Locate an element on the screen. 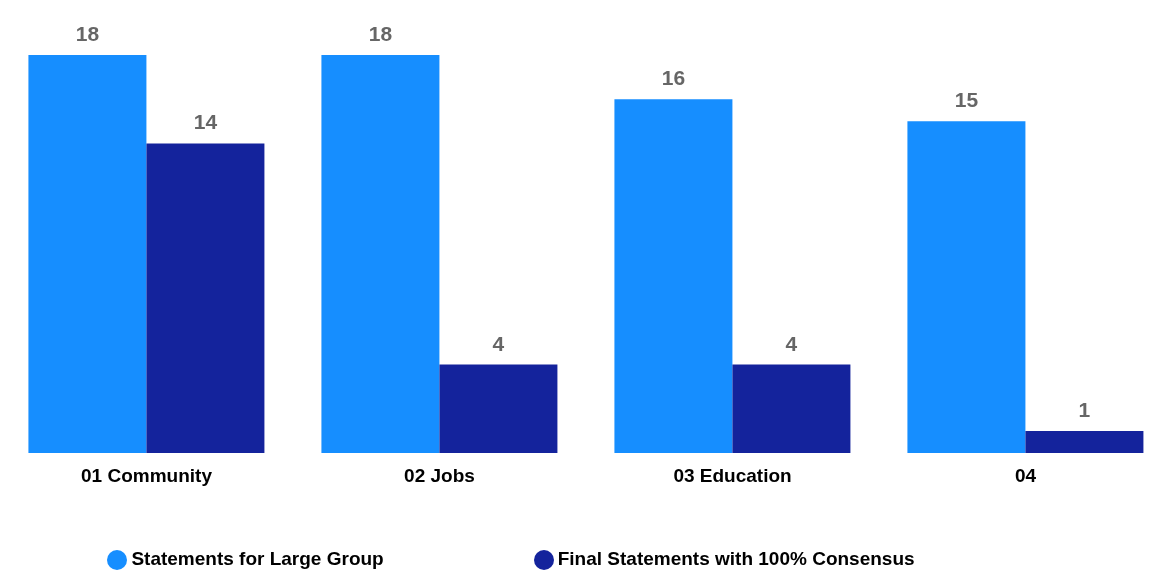 The width and height of the screenshot is (1172, 574). data-label: 16 is located at coordinates (673, 78).